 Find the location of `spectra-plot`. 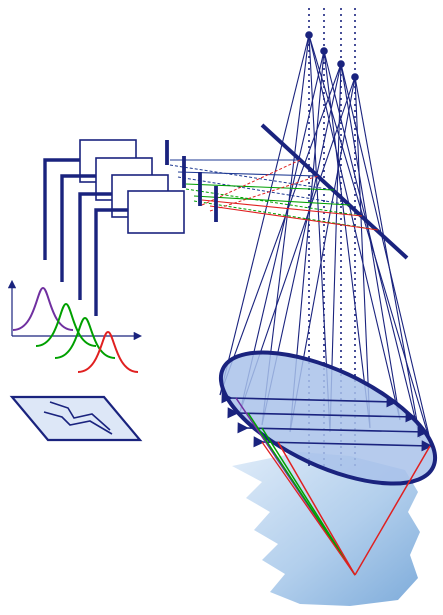

spectra-plot is located at coordinates (75, 326).